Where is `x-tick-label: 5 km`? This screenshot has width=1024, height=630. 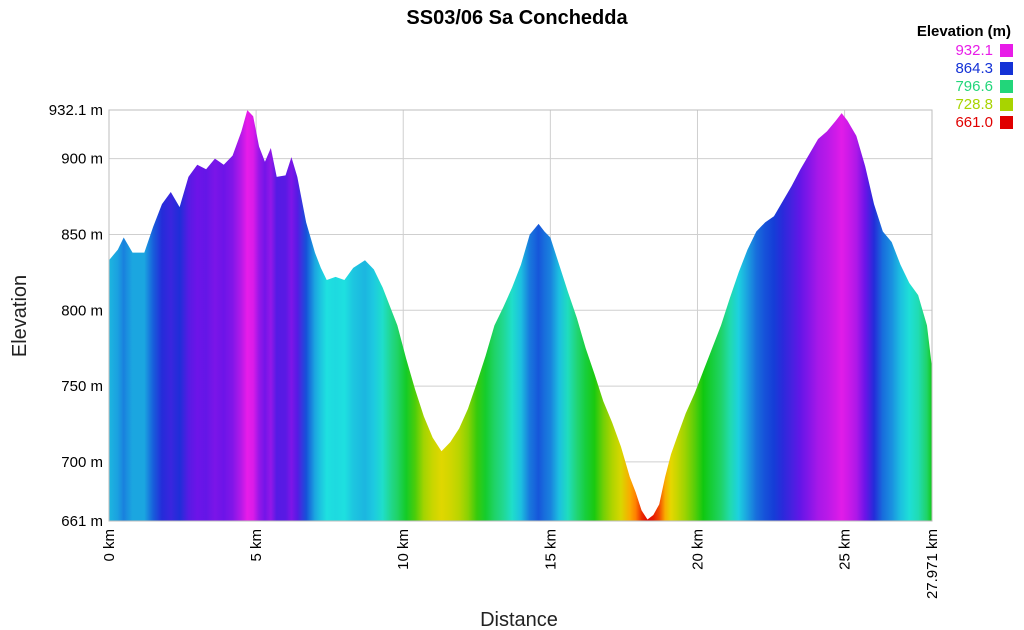
x-tick-label: 5 km is located at coordinates (256, 545).